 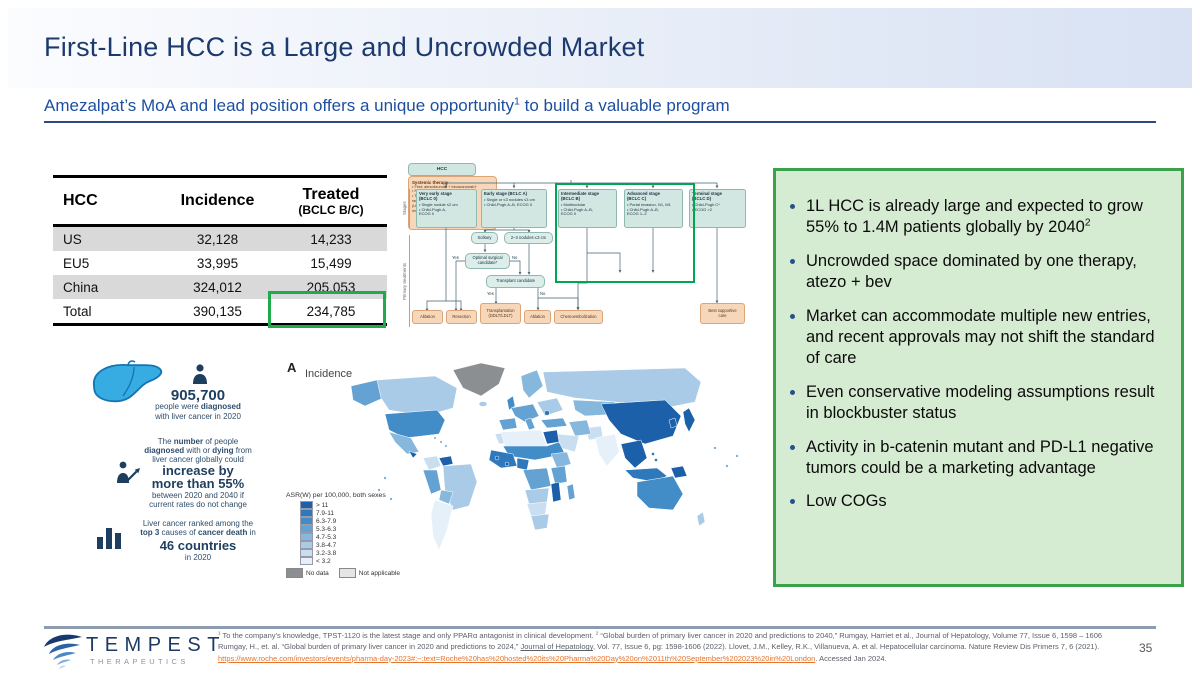 I want to click on map-panel-label: A, so click(x=292, y=367).